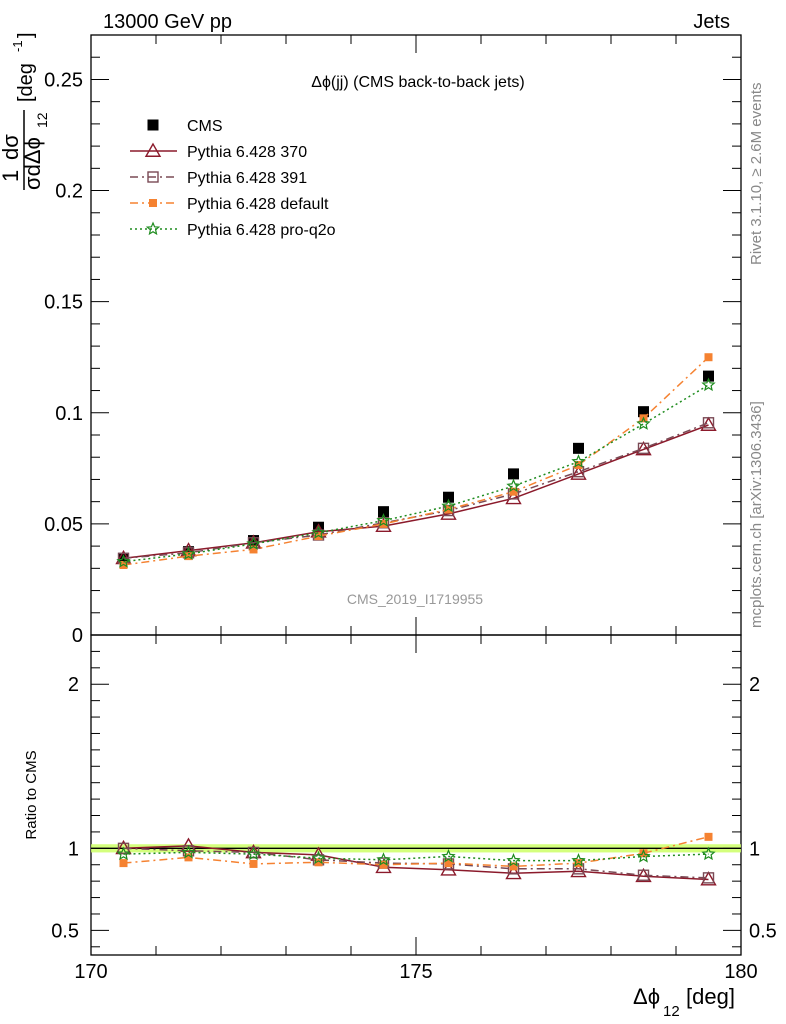  I want to click on main-ytick-label: 0.1, so click(69, 414).